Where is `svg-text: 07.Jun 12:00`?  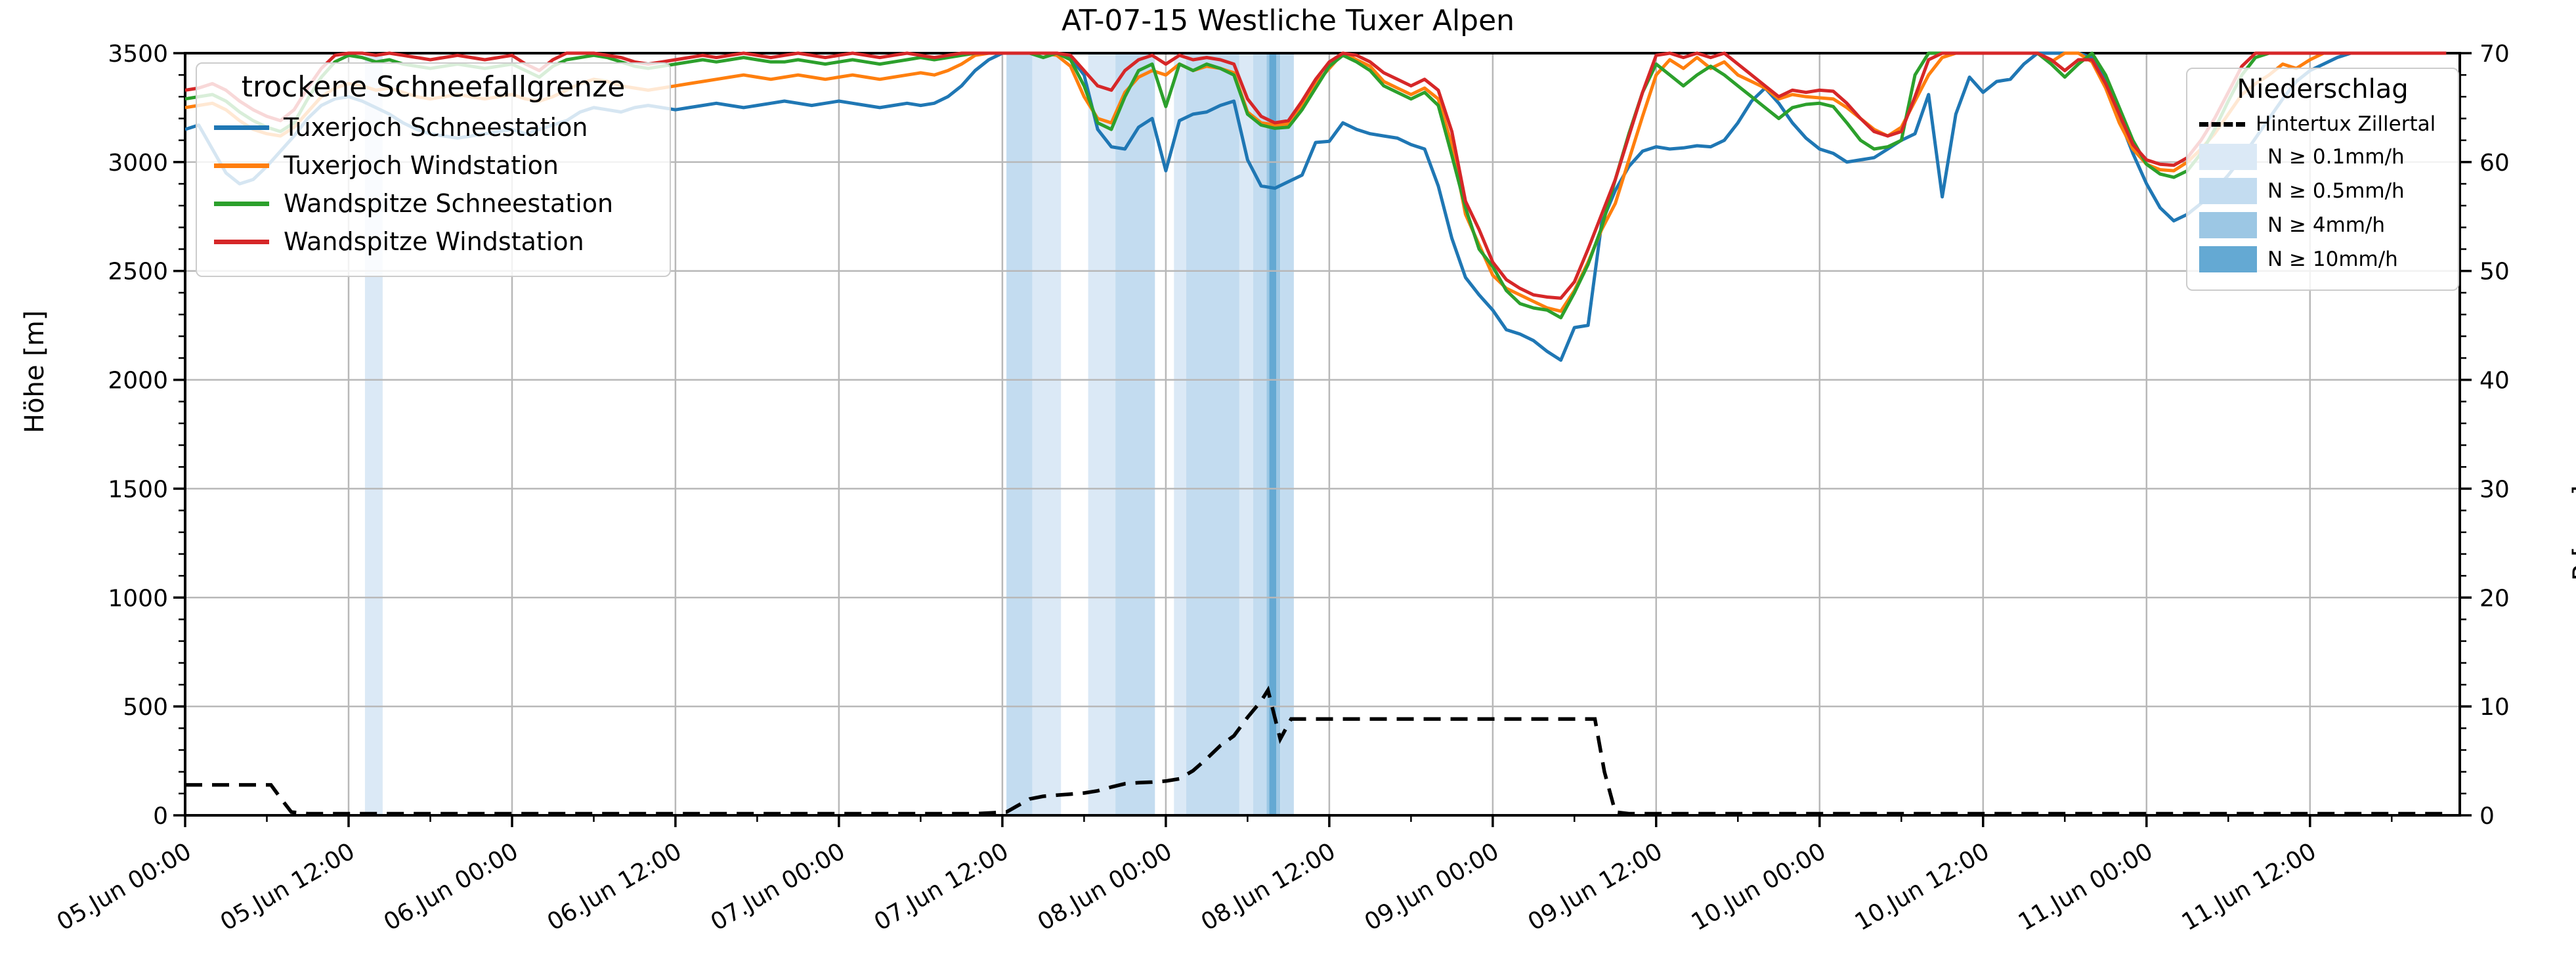 svg-text: 07.Jun 12:00 is located at coordinates (942, 887).